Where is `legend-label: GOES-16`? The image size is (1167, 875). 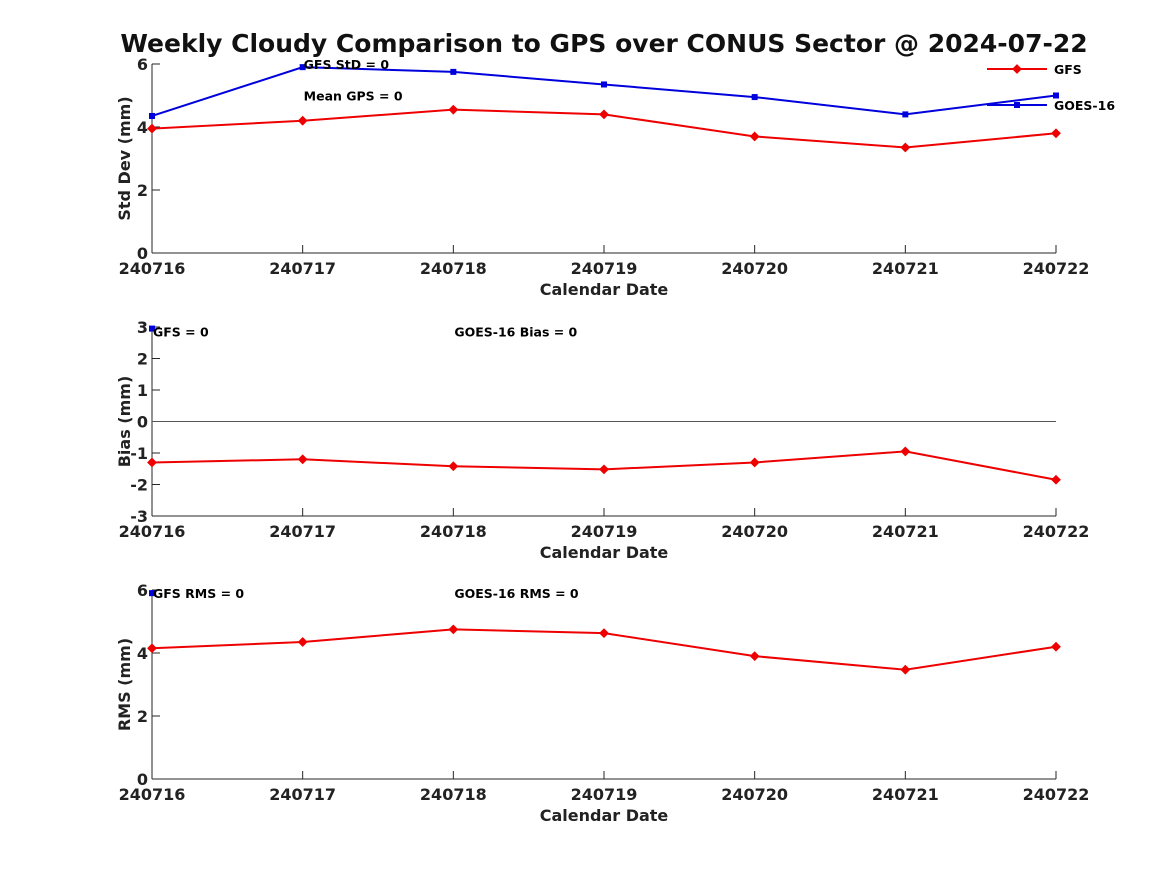
legend-label: GOES-16 is located at coordinates (1084, 105).